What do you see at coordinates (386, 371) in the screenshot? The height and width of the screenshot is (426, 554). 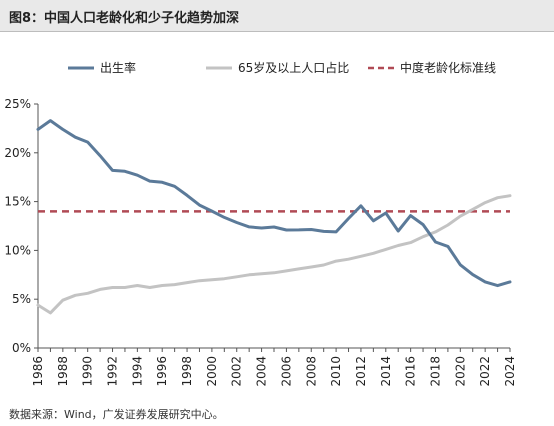 I see `x-tick-label: 2014` at bounding box center [386, 371].